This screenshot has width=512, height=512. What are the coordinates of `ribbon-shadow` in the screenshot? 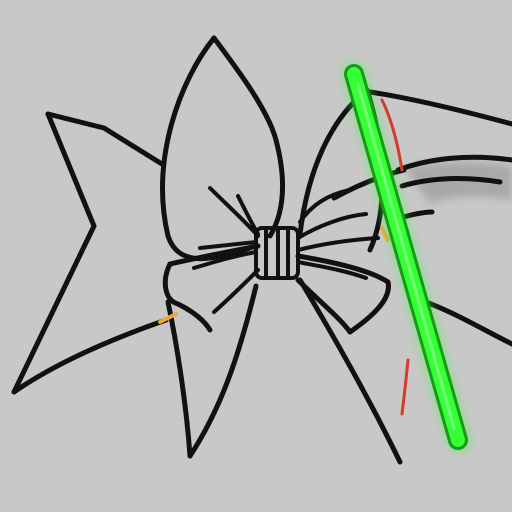 It's located at (458, 182).